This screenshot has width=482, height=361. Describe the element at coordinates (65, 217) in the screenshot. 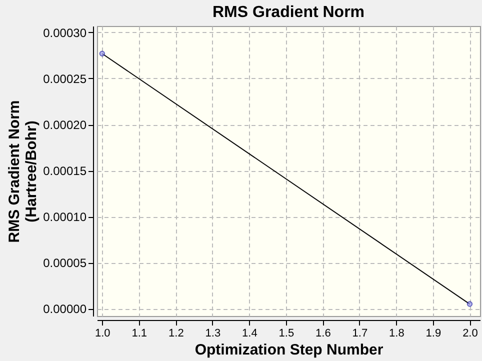

I see `y-tick-label: 0.00010` at that location.